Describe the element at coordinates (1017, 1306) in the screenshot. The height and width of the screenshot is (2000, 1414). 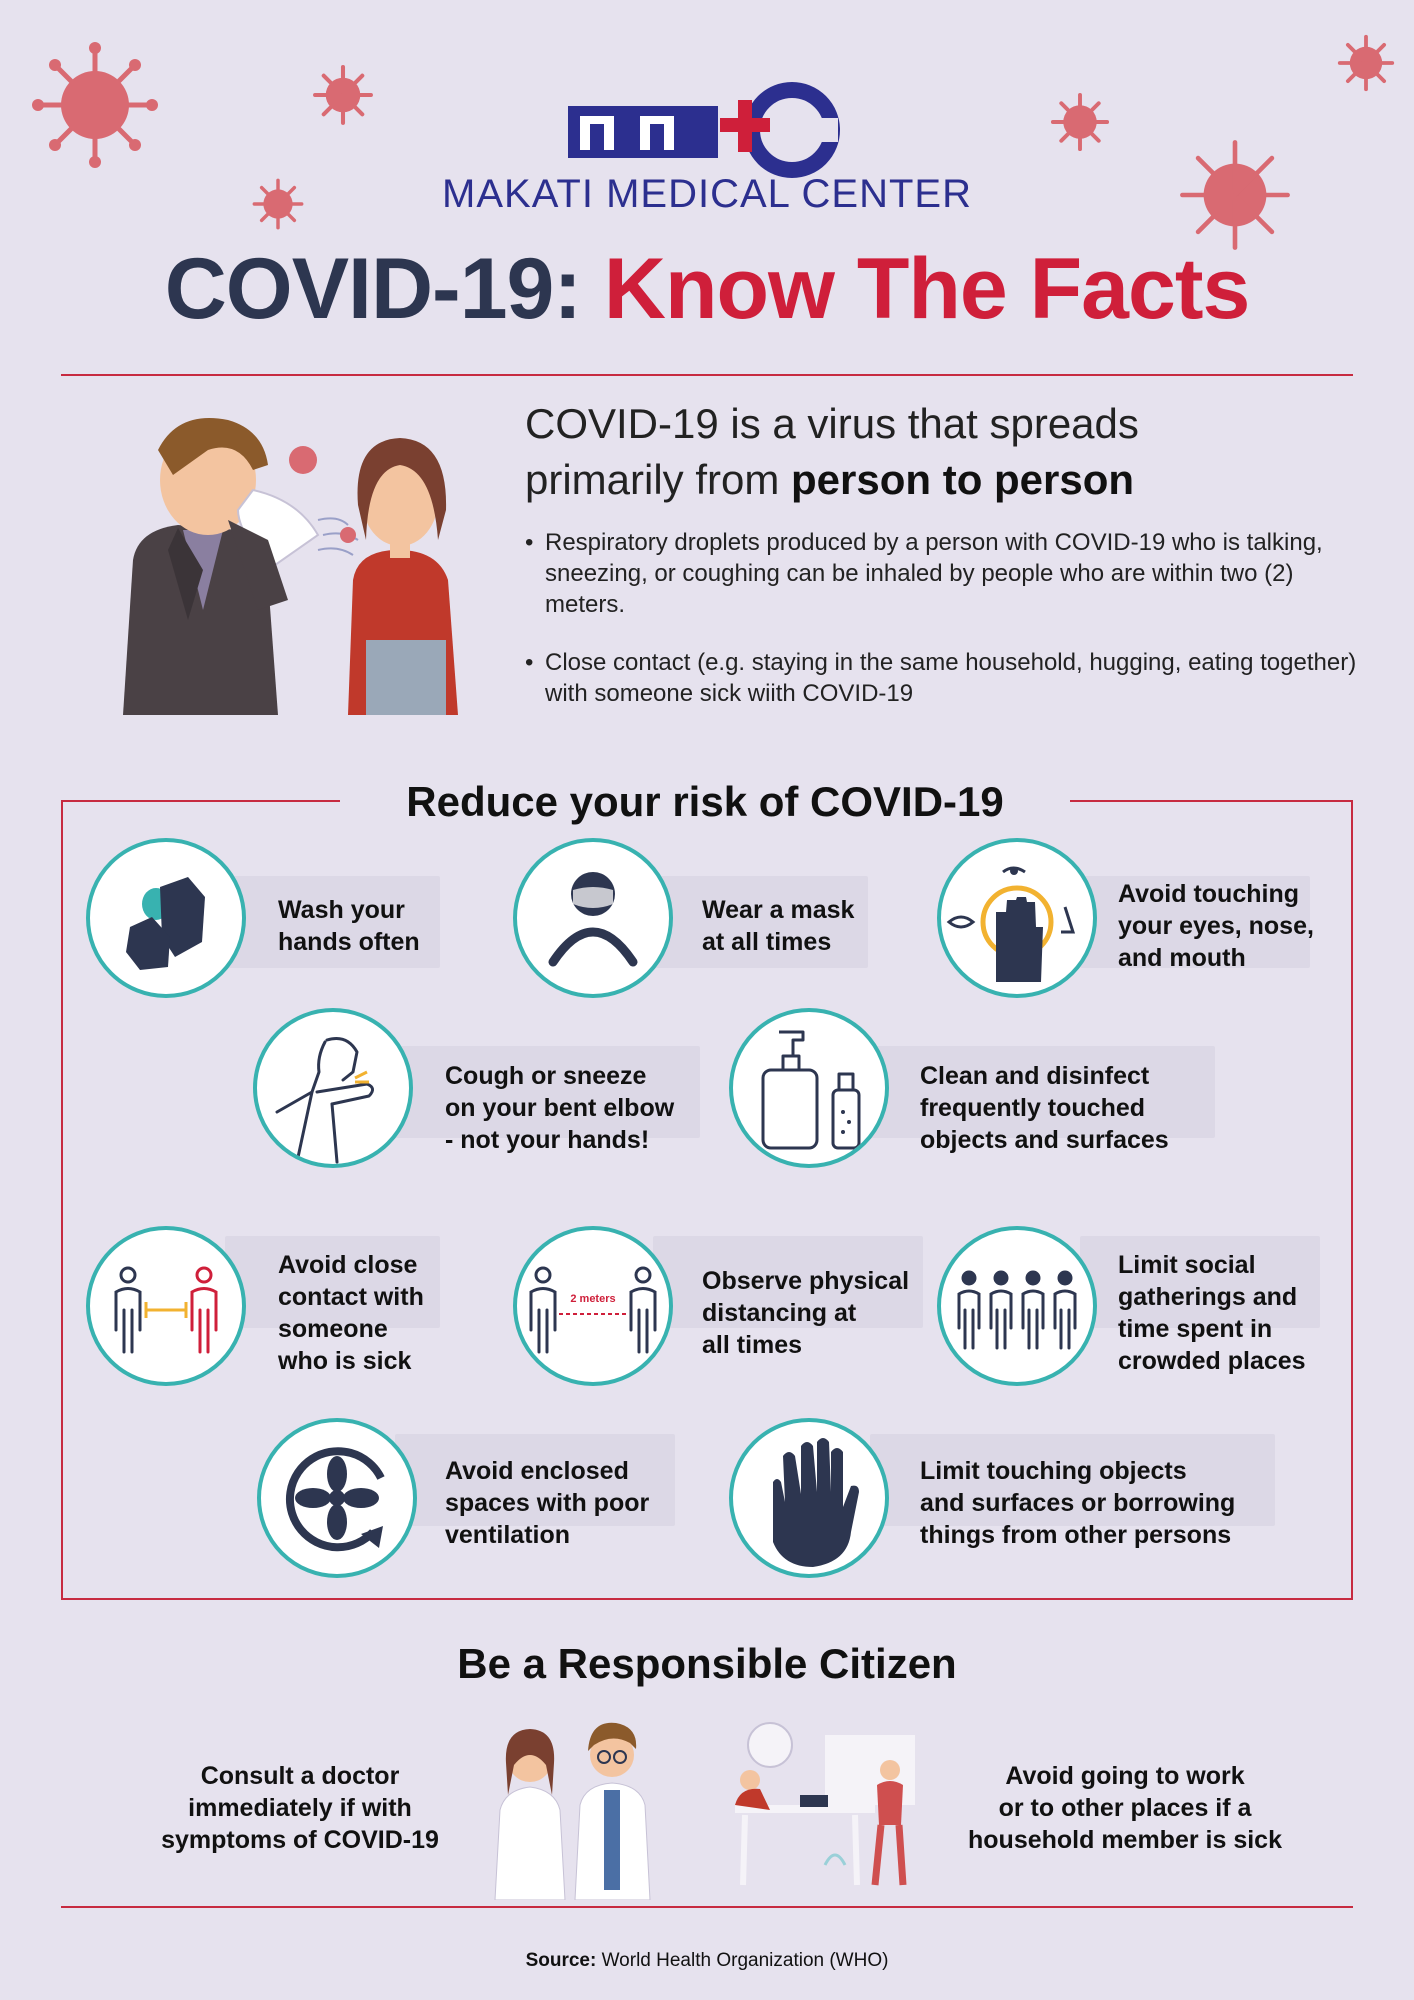
I see `crowd-icon` at that location.